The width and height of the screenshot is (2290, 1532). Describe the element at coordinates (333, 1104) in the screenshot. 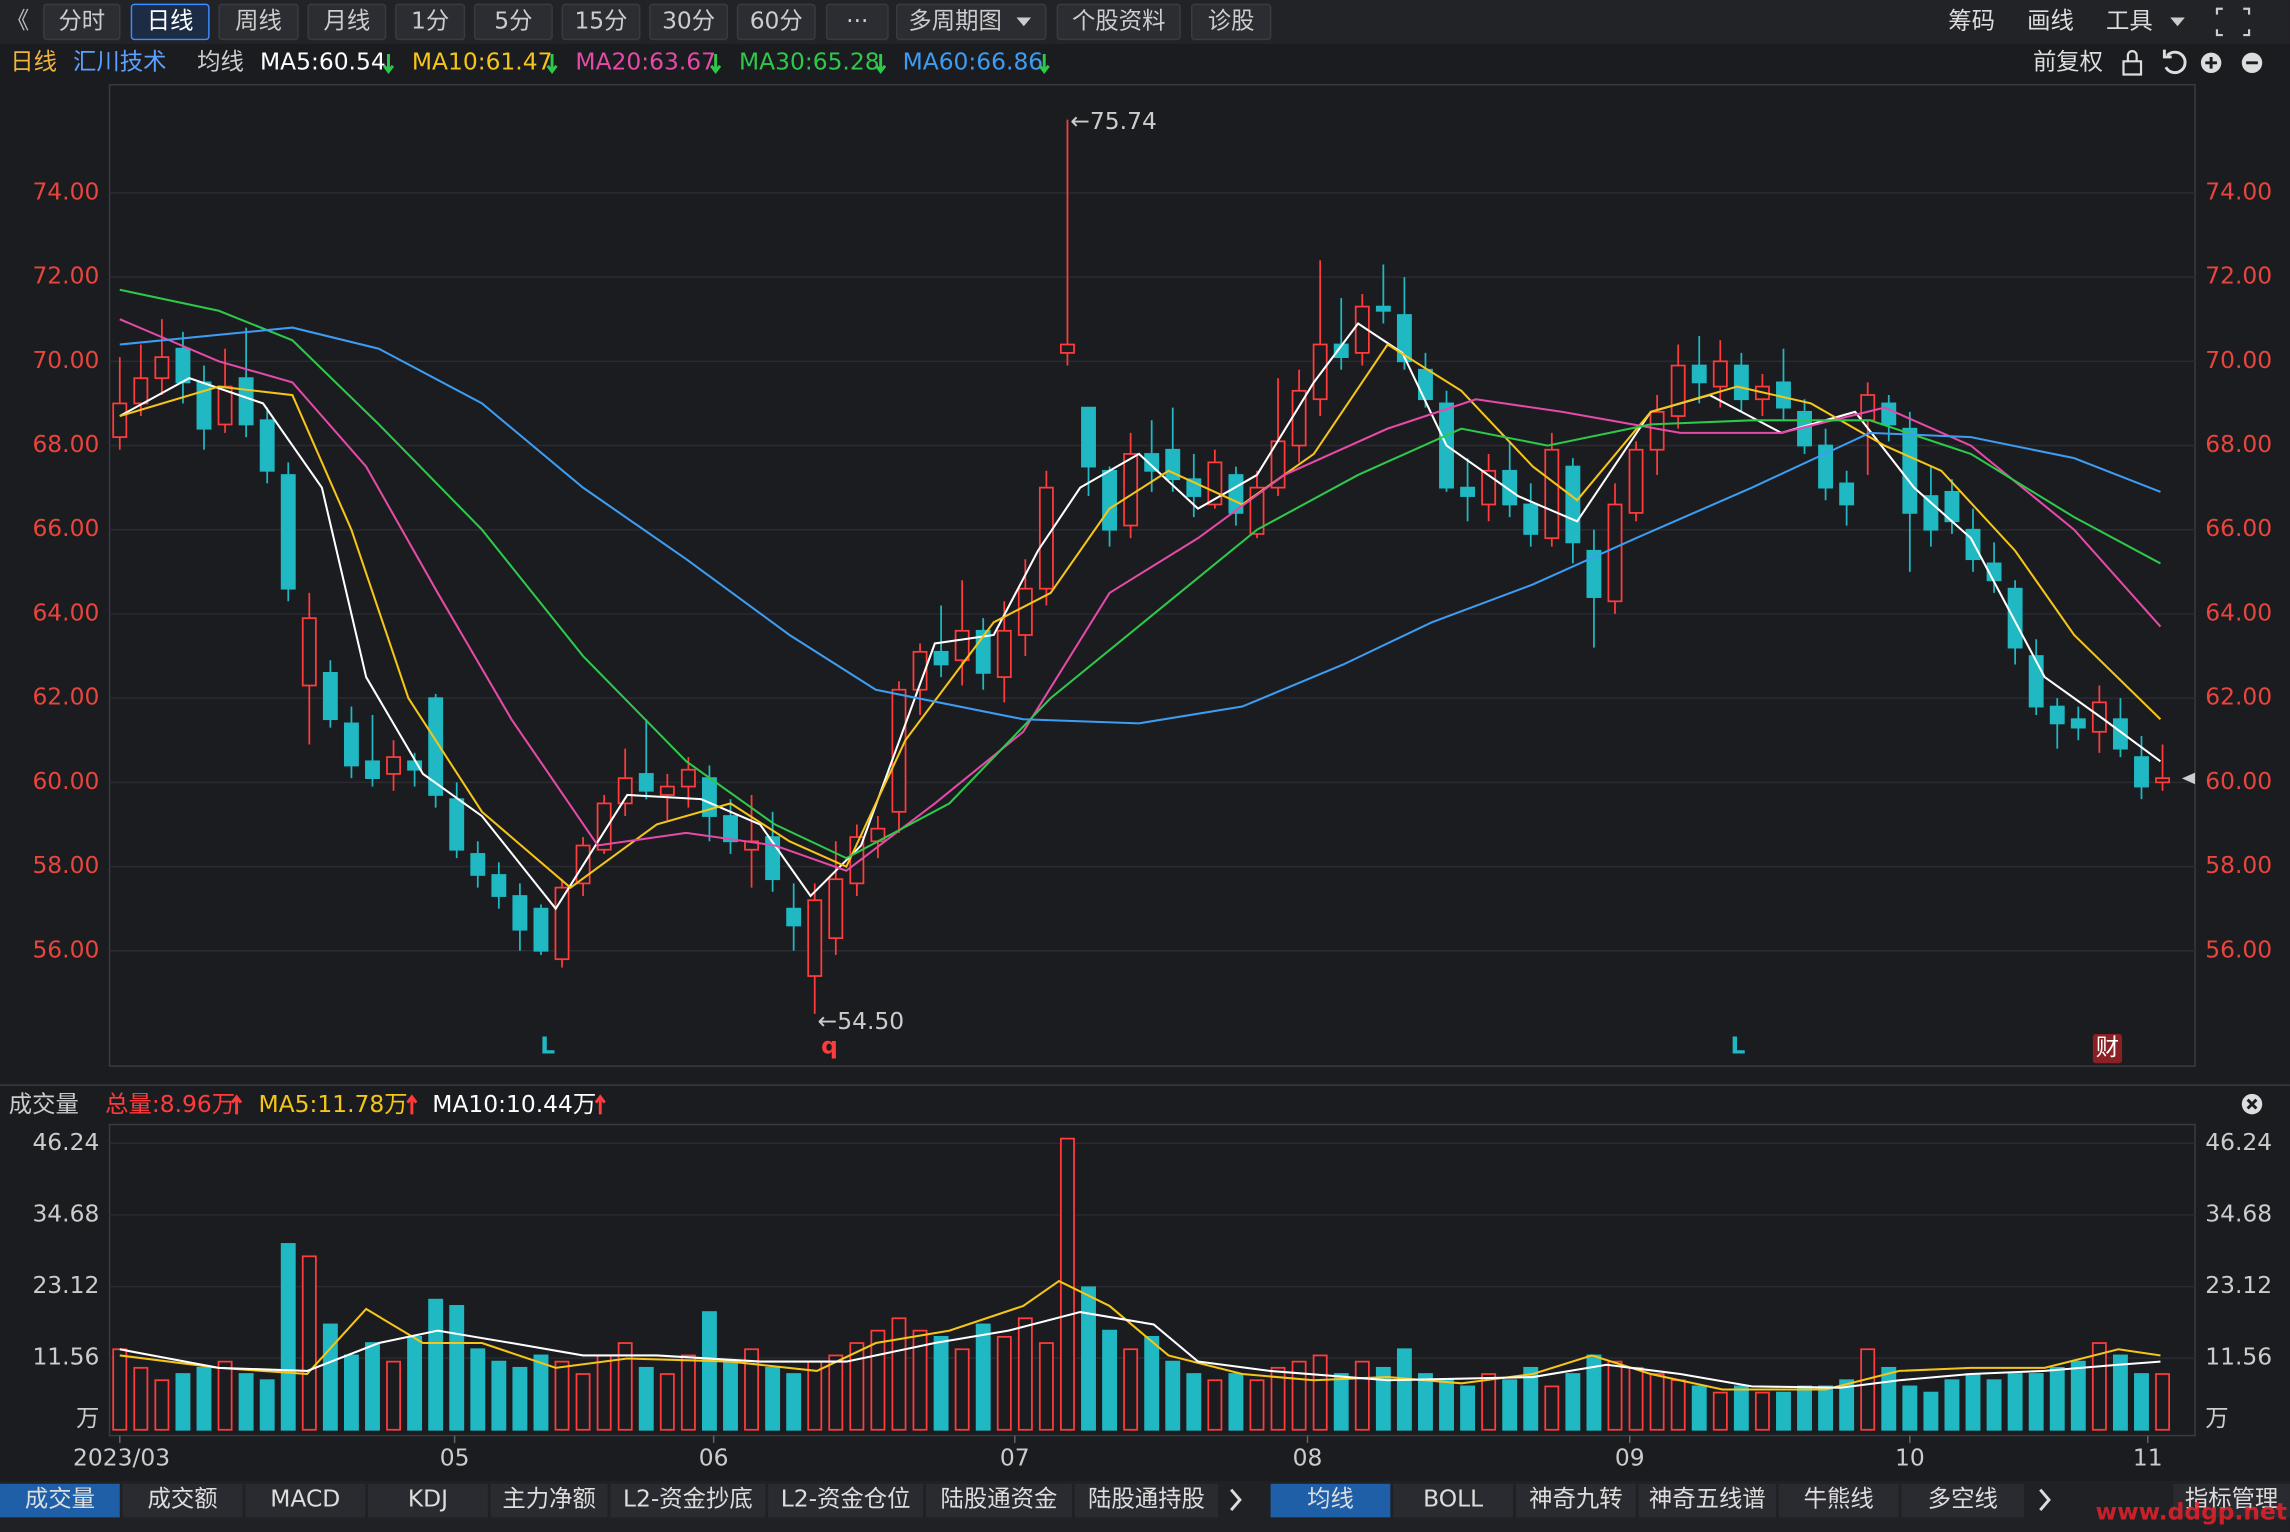

I see `volume-ma-value: MA5:11.78万` at that location.